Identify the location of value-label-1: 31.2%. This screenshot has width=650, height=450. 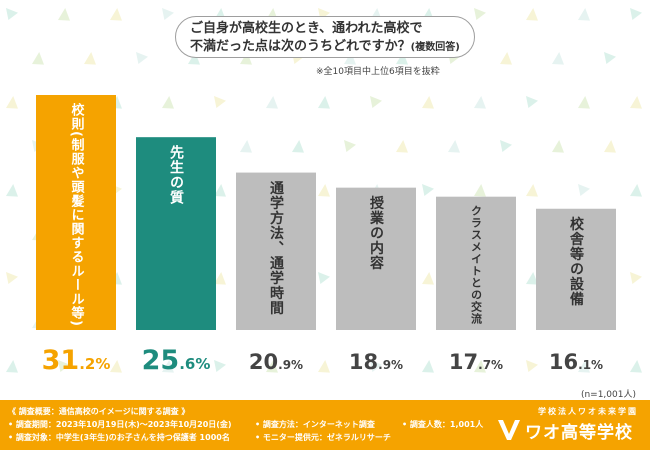
(76, 360).